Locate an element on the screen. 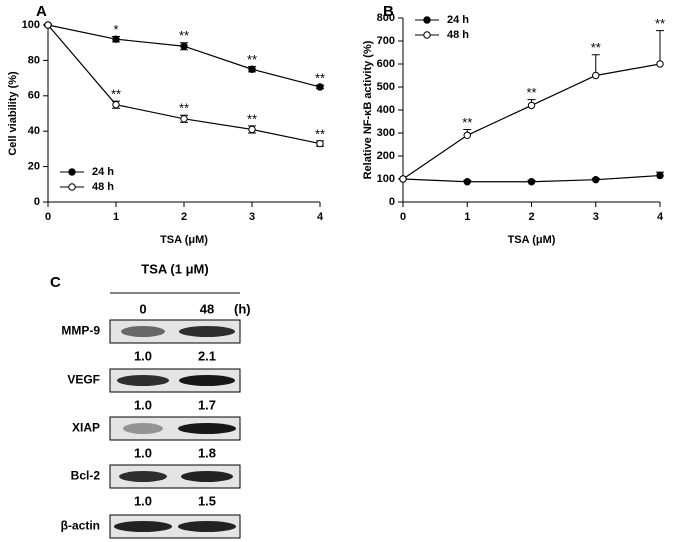 The width and height of the screenshot is (677, 542). row-label: VEGF is located at coordinates (83, 380).